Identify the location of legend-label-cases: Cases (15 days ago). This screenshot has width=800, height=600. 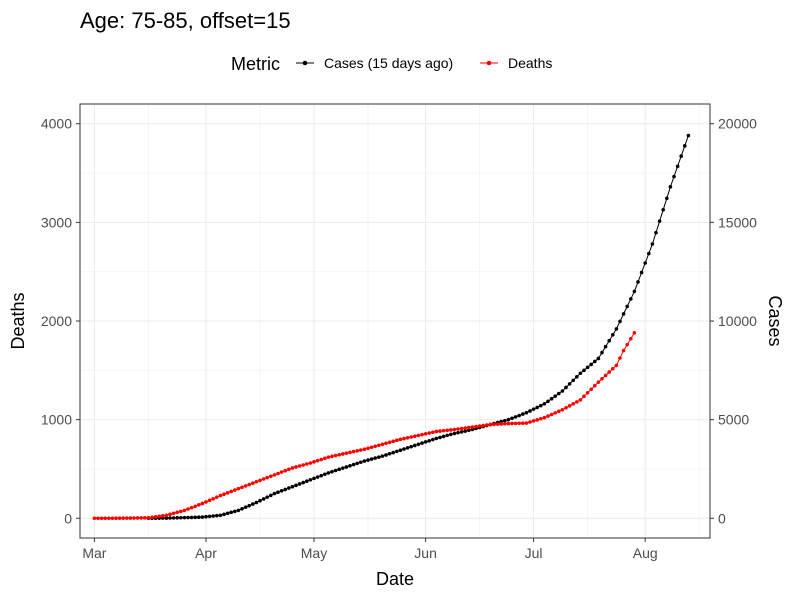
(388, 63).